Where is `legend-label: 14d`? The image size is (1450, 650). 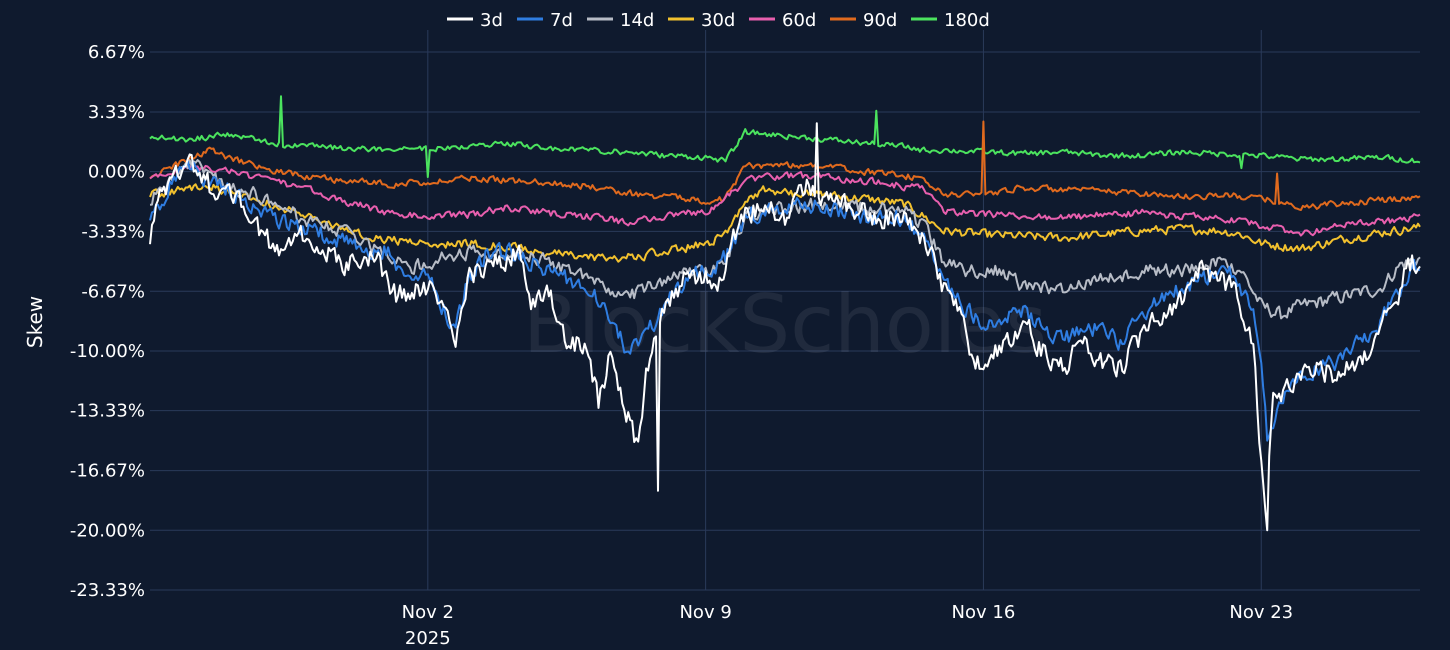 legend-label: 14d is located at coordinates (637, 20).